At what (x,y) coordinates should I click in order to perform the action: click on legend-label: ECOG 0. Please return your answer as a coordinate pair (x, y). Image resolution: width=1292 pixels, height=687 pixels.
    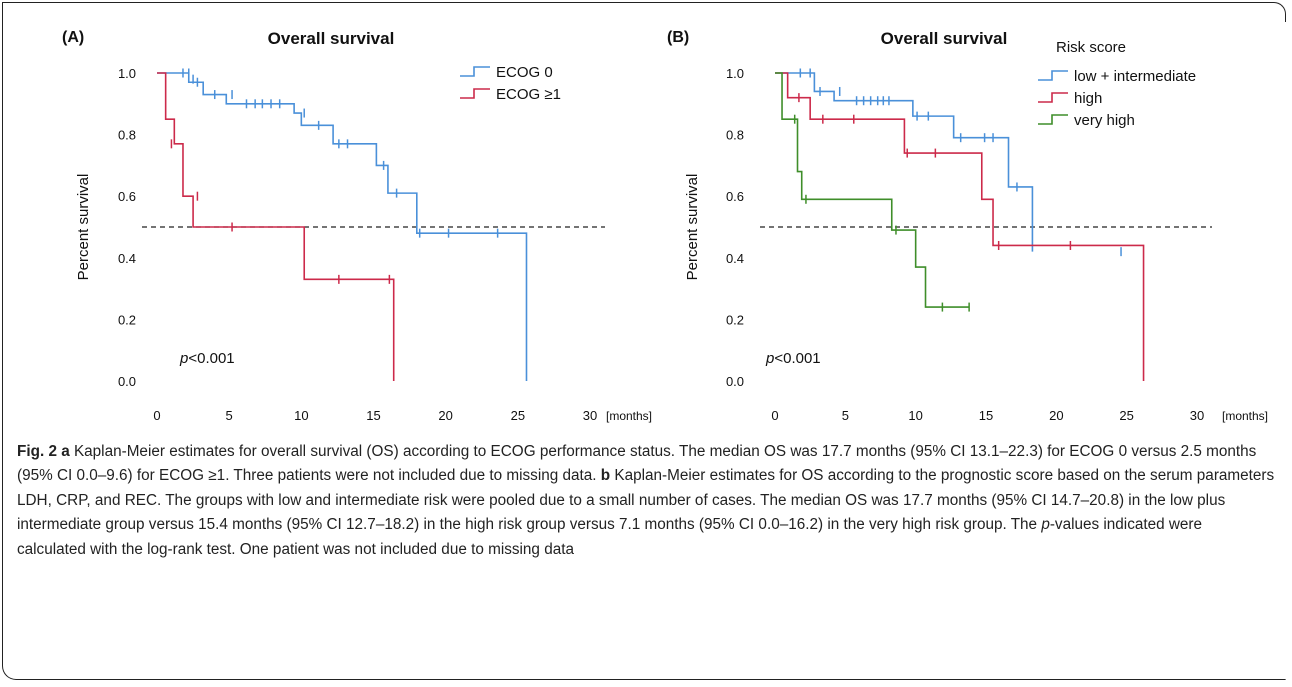
    Looking at the image, I should click on (524, 72).